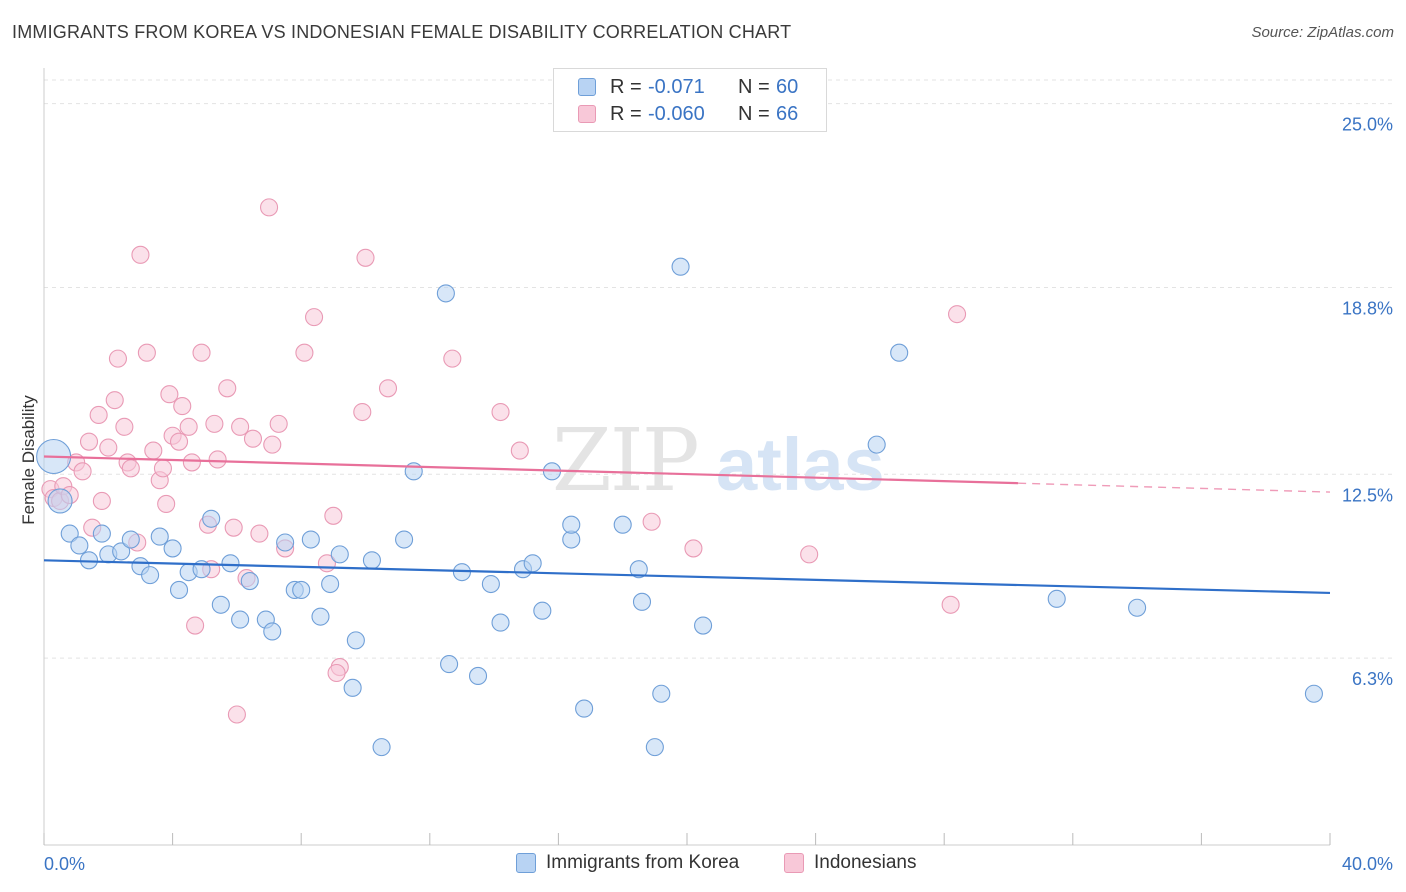 Image resolution: width=1406 pixels, height=892 pixels. Describe the element at coordinates (1367, 125) in the screenshot. I see `y-tick-label-3: 25.0%` at that location.